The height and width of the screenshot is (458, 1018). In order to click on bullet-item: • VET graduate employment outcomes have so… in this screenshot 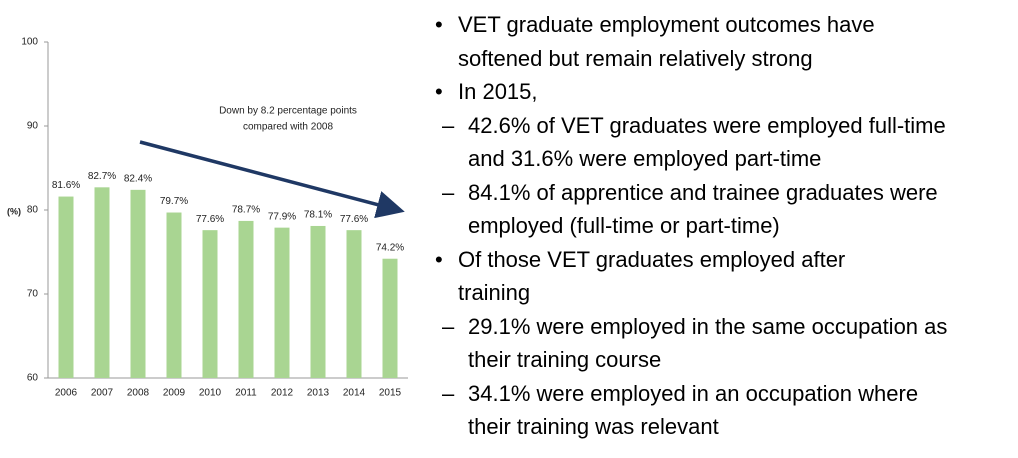, I will do `click(722, 41)`.